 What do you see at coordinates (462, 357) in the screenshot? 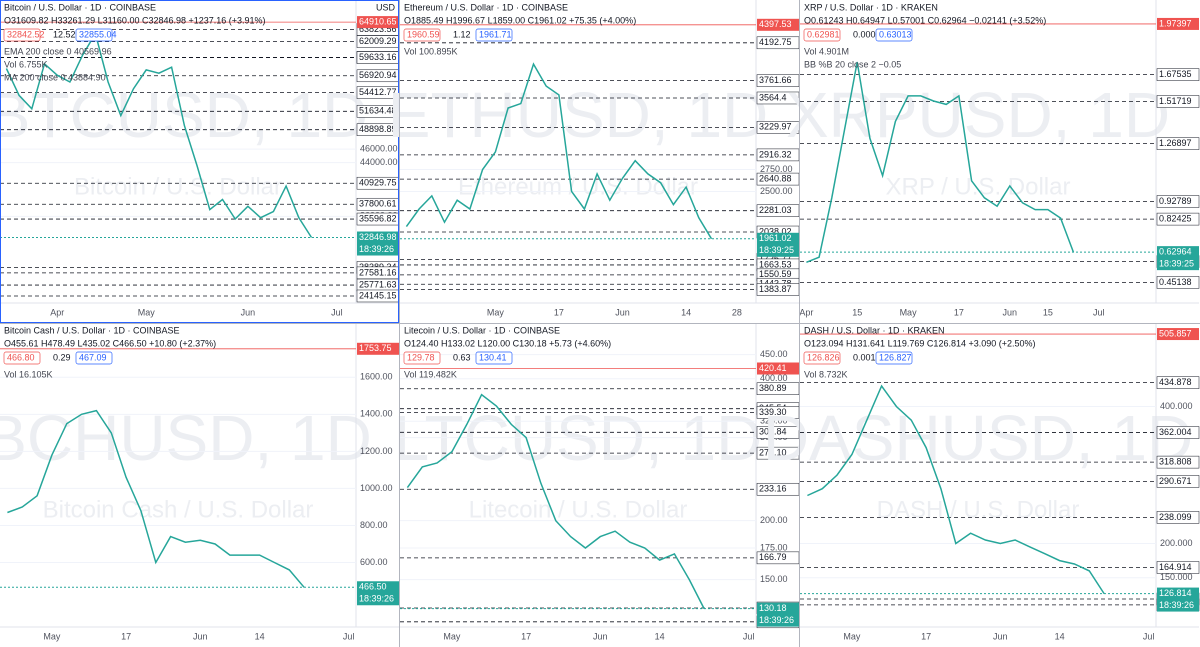
I see `quote: 0.63` at bounding box center [462, 357].